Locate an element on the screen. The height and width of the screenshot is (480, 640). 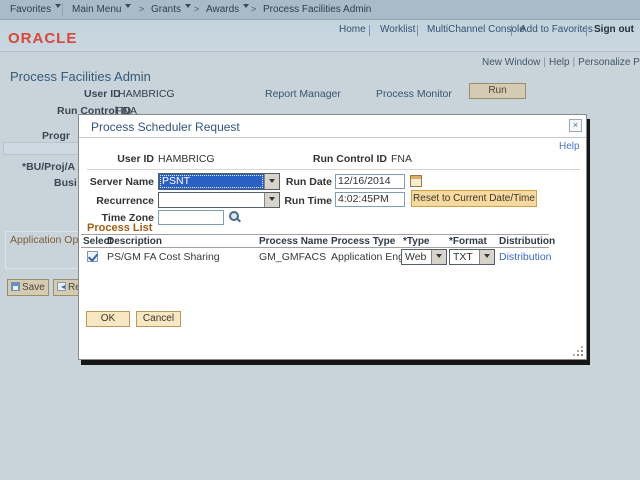
breadcrumb-main-menu: Main Menu is located at coordinates (102, 9).